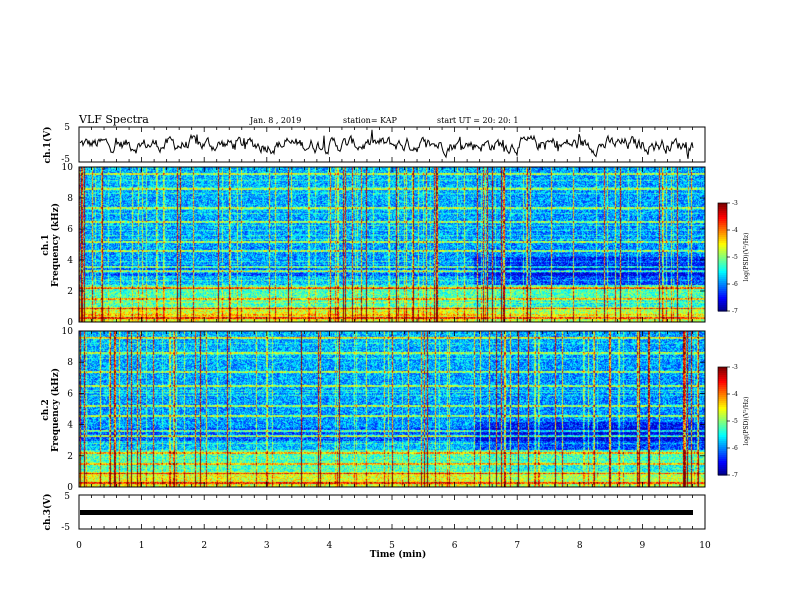 The image size is (792, 612). What do you see at coordinates (330, 546) in the screenshot?
I see `x-tick-label: 4` at bounding box center [330, 546].